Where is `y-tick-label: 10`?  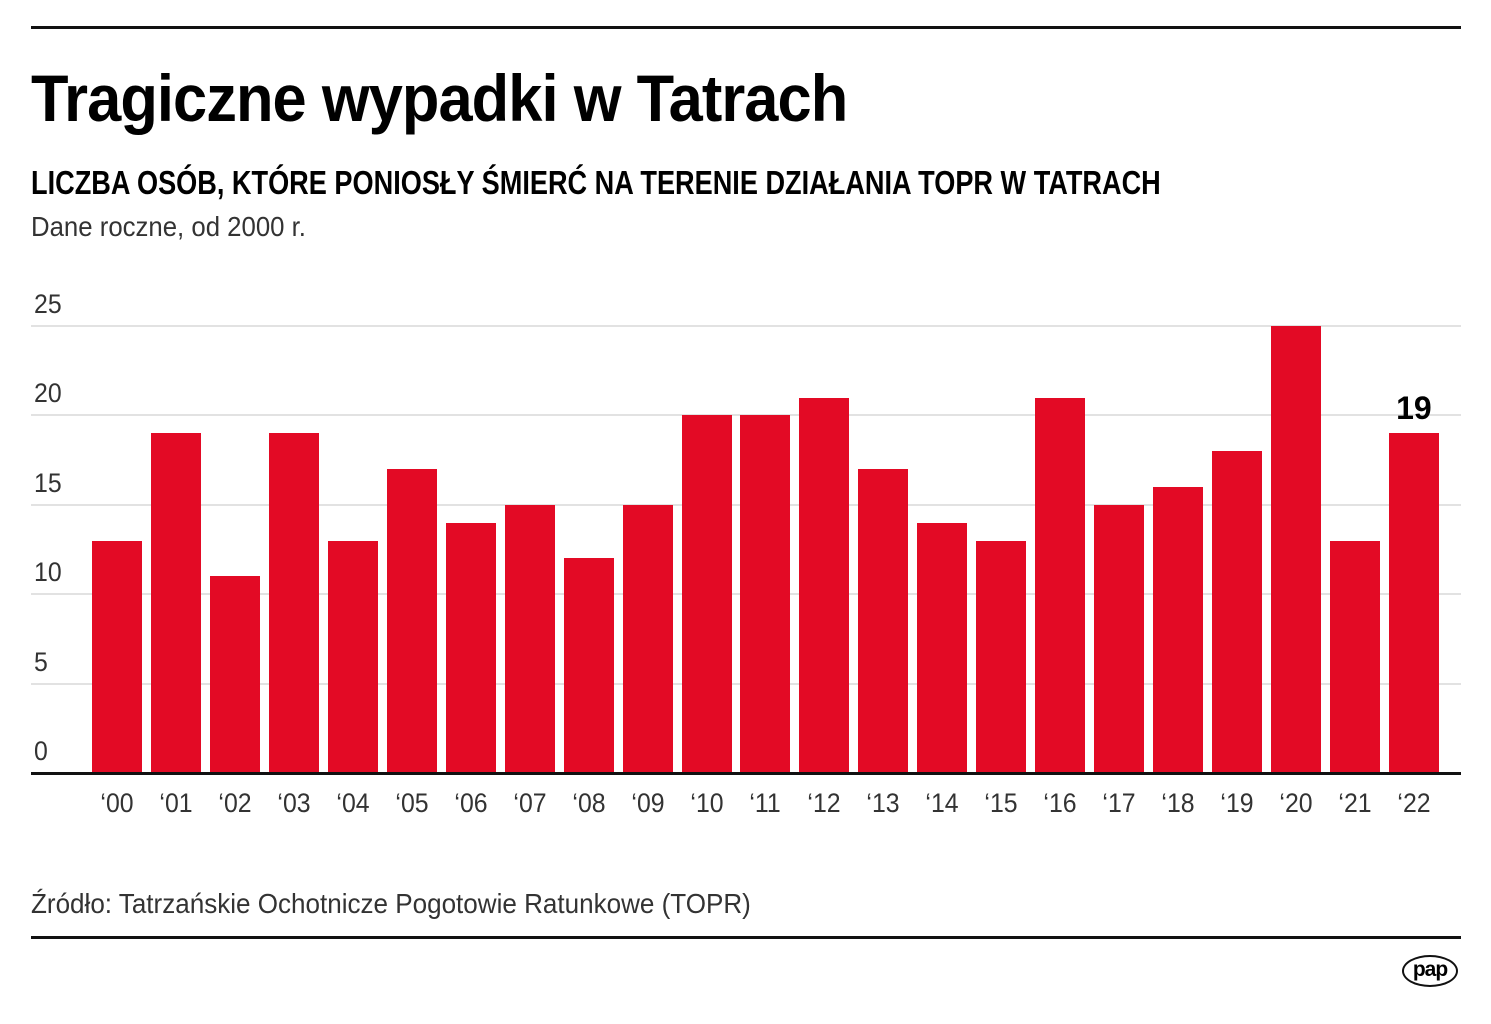
y-tick-label: 10 is located at coordinates (48, 572).